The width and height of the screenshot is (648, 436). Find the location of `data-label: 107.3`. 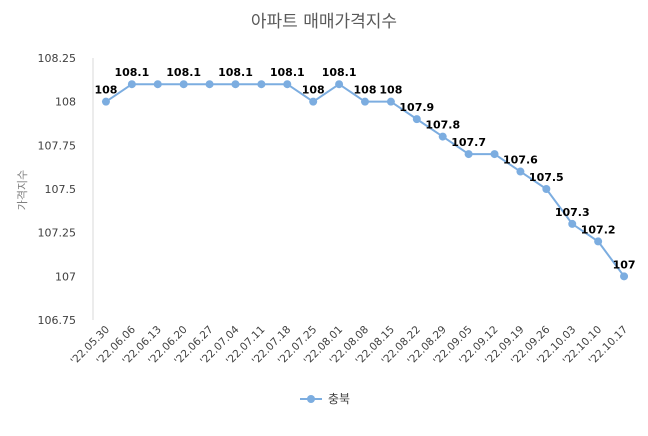

data-label: 107.3 is located at coordinates (572, 212).